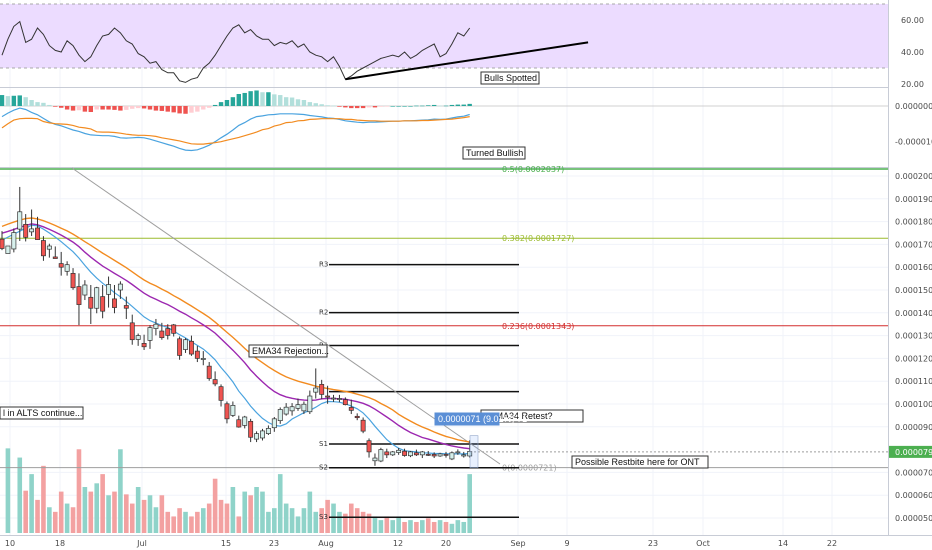 This screenshot has width=932, height=550. What do you see at coordinates (421, 543) in the screenshot?
I see `time-axis: 10 18 Jul 15 23 Aug 12 20 Sep 9 23 Oct 14 22` at bounding box center [421, 543].